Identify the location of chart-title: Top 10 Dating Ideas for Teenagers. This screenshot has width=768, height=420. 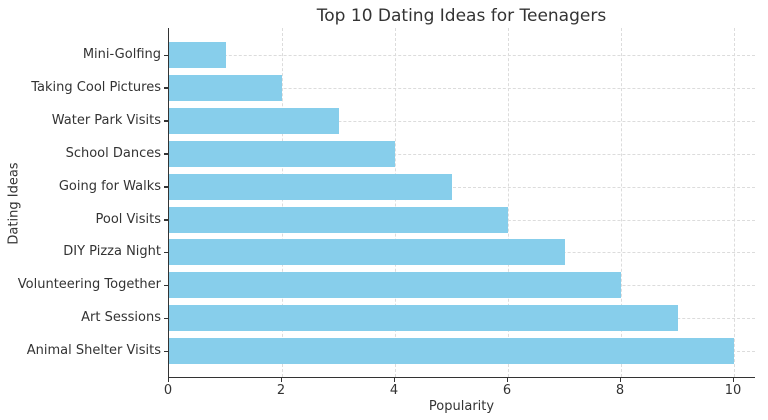
(461, 16).